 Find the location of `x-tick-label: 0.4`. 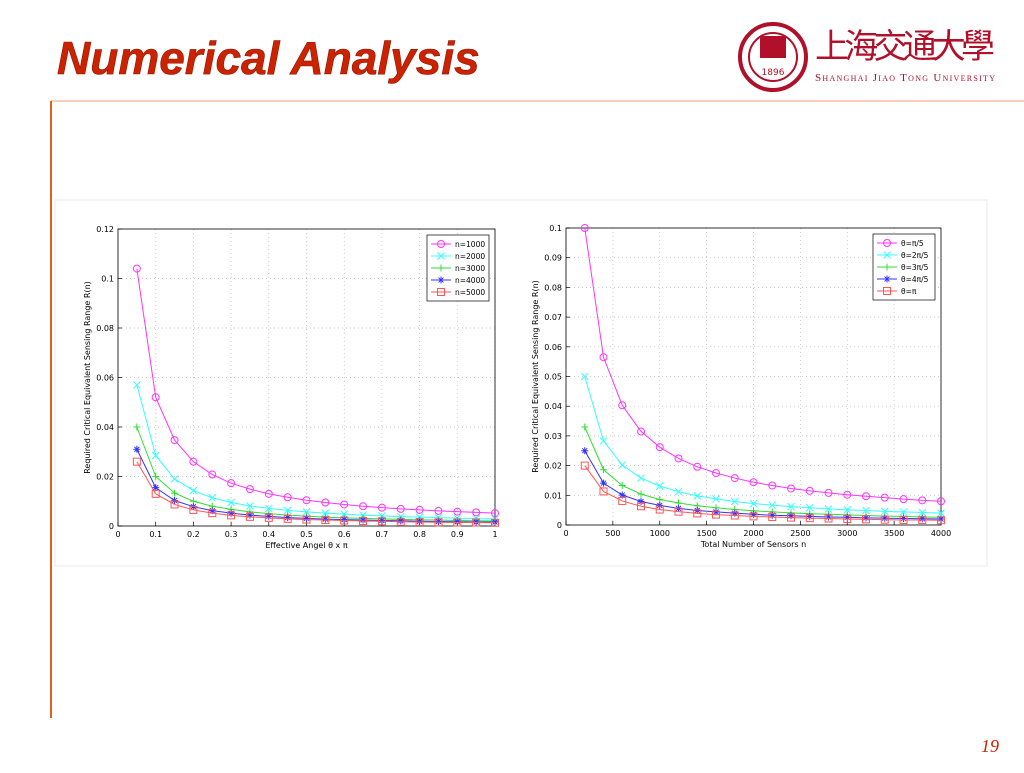

x-tick-label: 0.4 is located at coordinates (268, 534).